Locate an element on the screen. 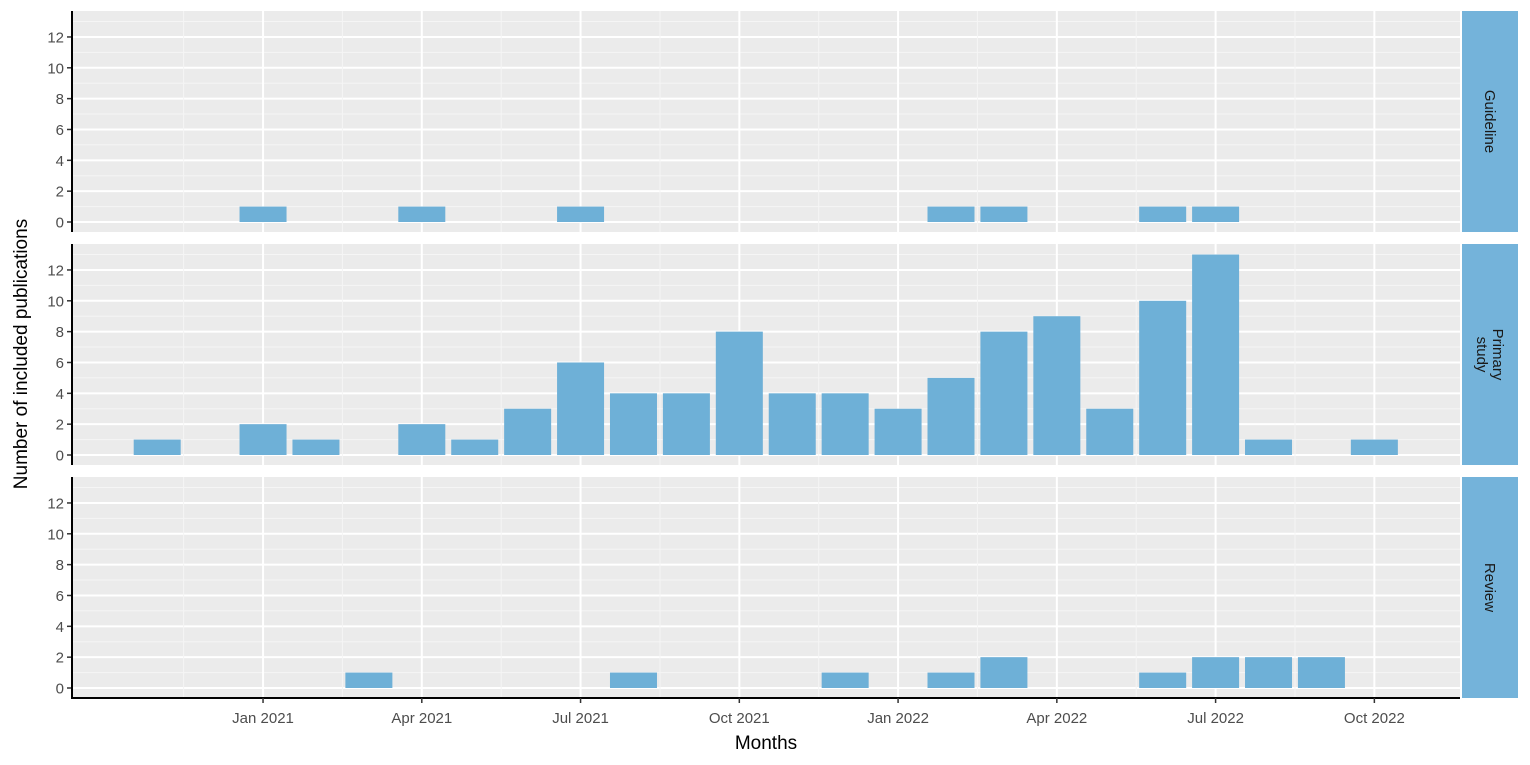 The image size is (1530, 765). facet-strip-label: Guideline is located at coordinates (1489, 121).